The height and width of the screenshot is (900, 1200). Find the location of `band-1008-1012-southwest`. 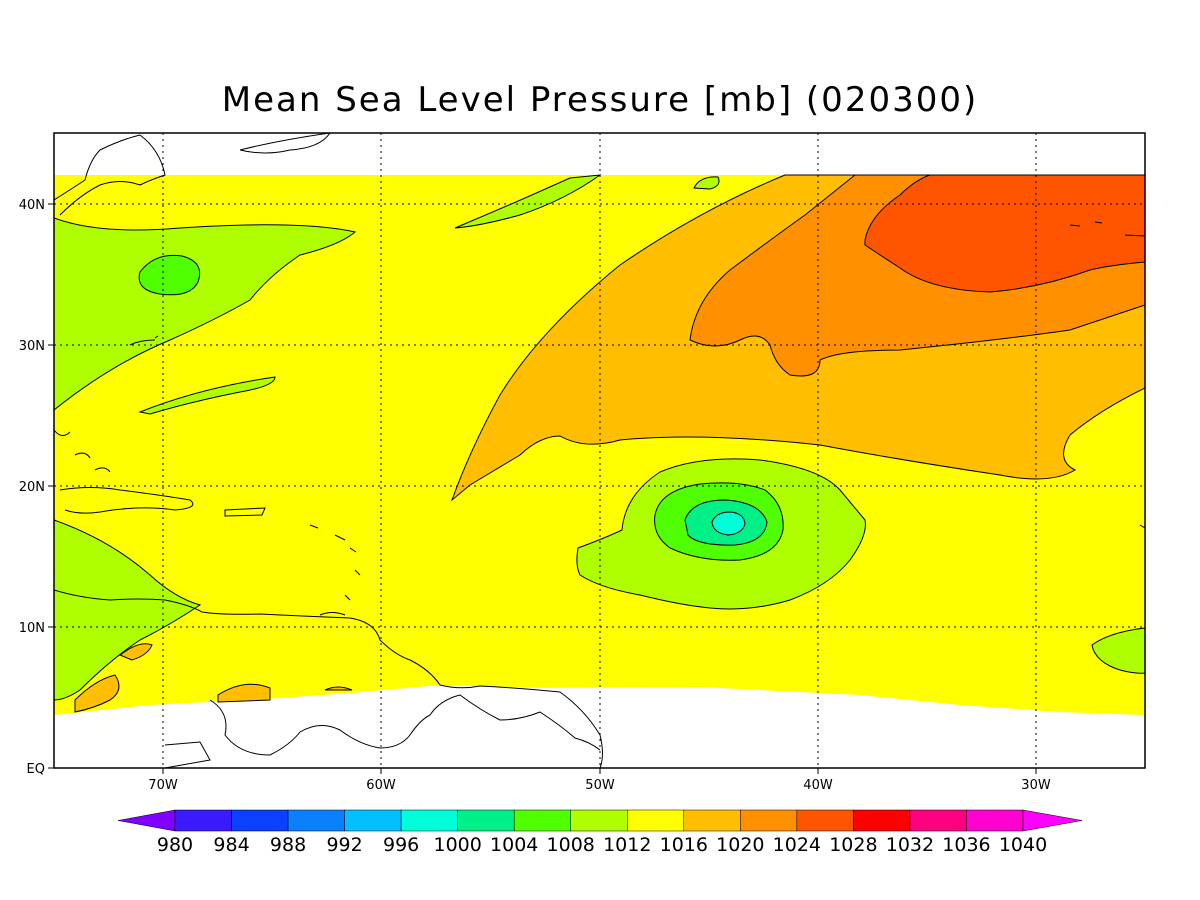

band-1008-1012-southwest is located at coordinates (128, 610).